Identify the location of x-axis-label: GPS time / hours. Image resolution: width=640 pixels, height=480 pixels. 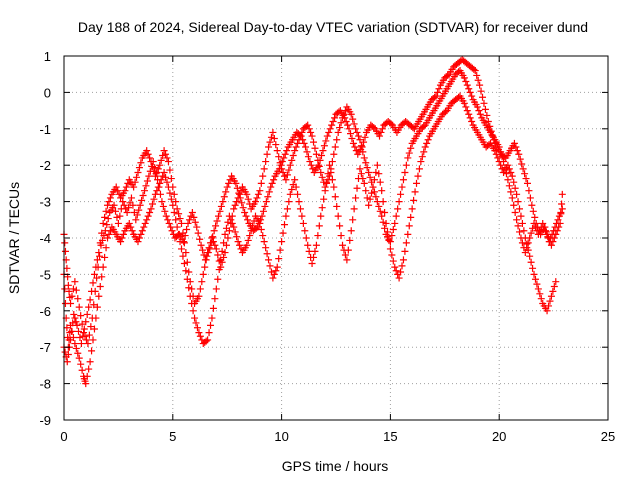
(335, 466).